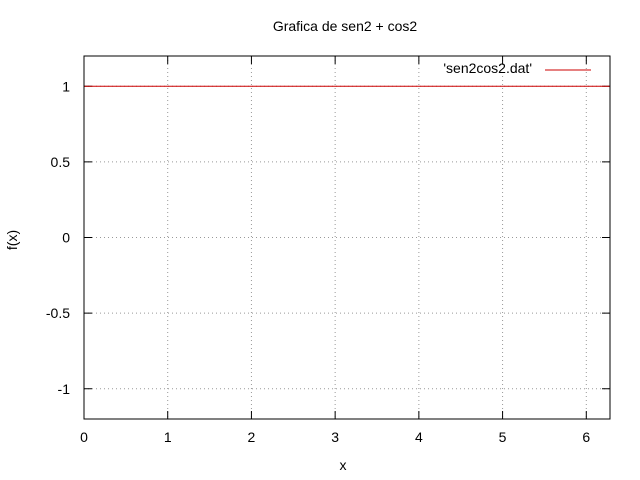  What do you see at coordinates (345, 26) in the screenshot?
I see `chart-title: Grafica de sen2 + cos2` at bounding box center [345, 26].